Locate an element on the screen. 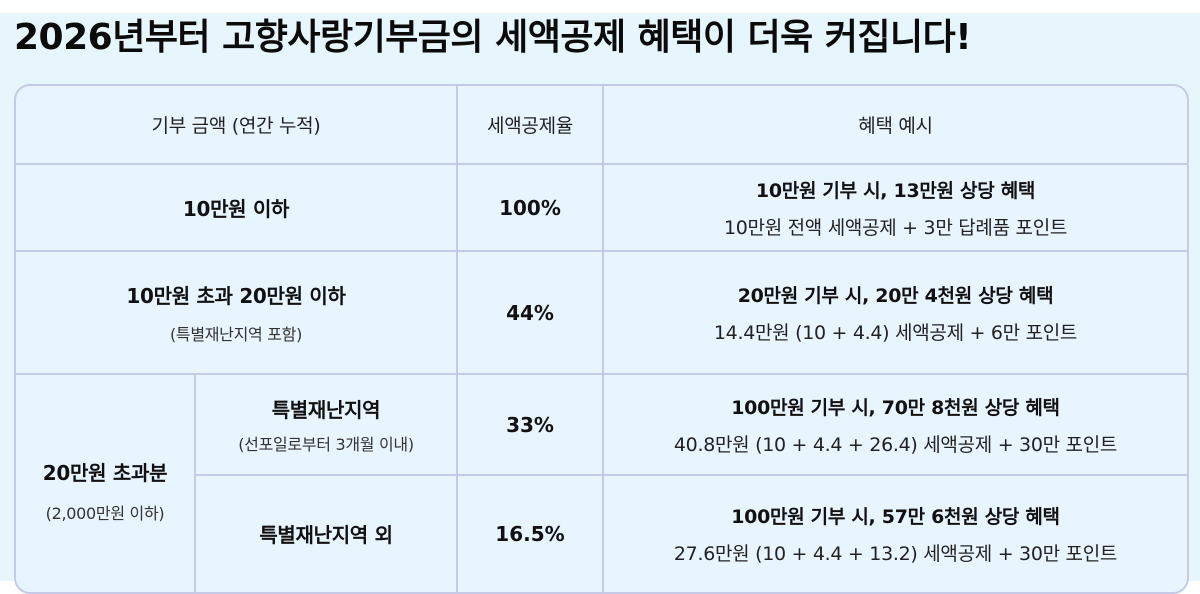  row2-amount: 10만원 초과 20만원 이하 (특별재난지역 포함) is located at coordinates (236, 312).